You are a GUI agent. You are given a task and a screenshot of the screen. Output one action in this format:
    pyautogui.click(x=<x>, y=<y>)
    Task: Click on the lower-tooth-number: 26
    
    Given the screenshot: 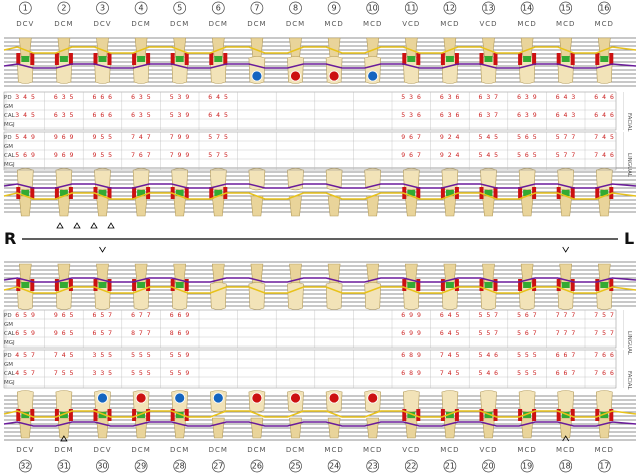 What is the action you would take?
    pyautogui.click(x=257, y=466)
    